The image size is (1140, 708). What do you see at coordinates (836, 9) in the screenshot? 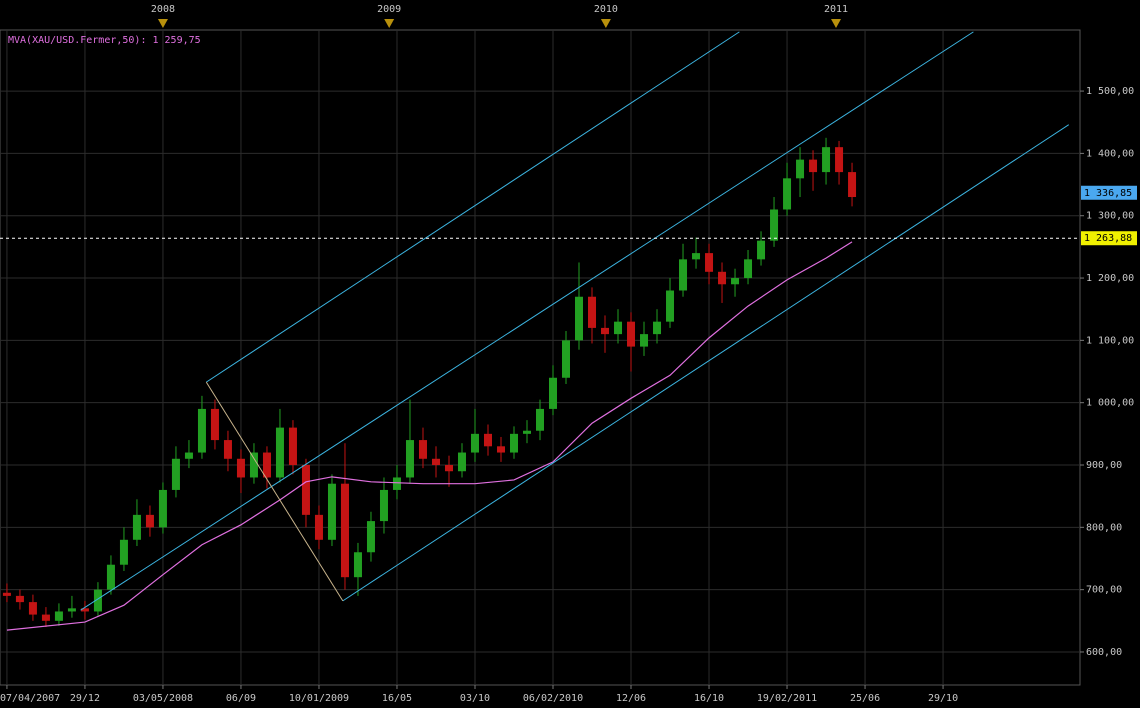
I see `year-label: 2011` at bounding box center [836, 9].